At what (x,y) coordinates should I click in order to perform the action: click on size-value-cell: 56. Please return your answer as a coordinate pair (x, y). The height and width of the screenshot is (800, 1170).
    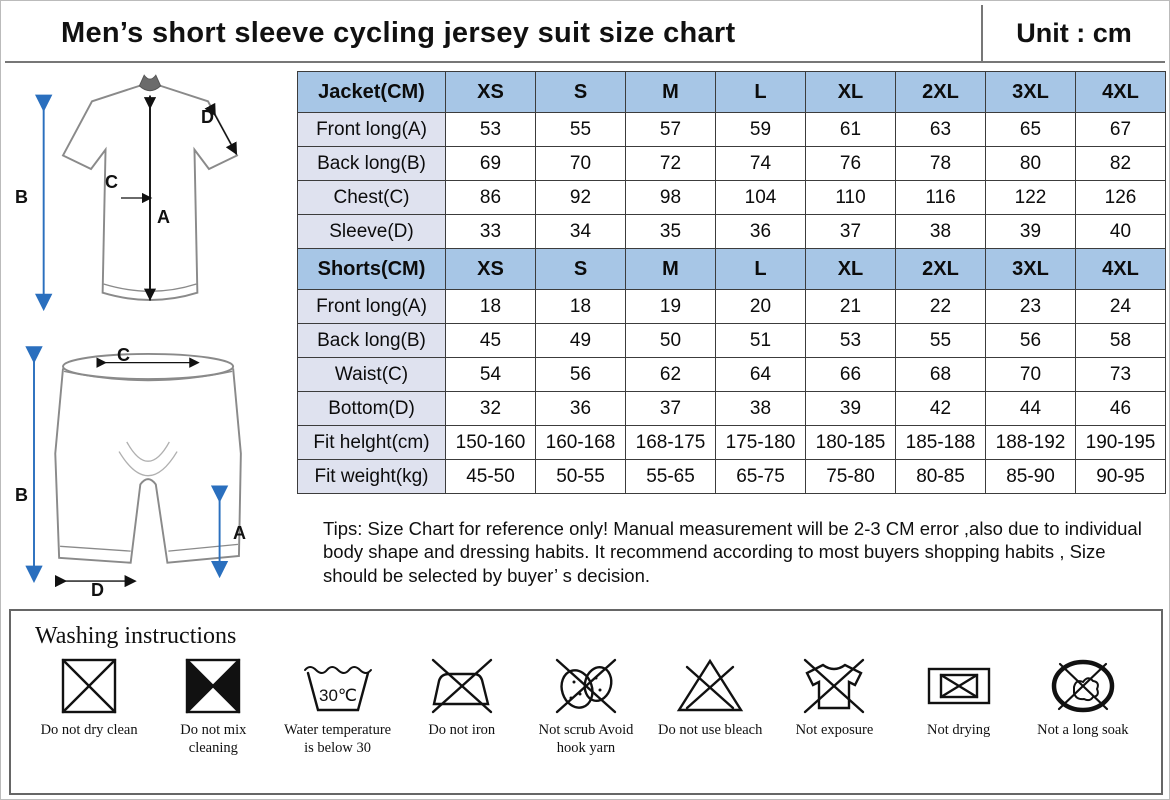
    Looking at the image, I should click on (1030, 340).